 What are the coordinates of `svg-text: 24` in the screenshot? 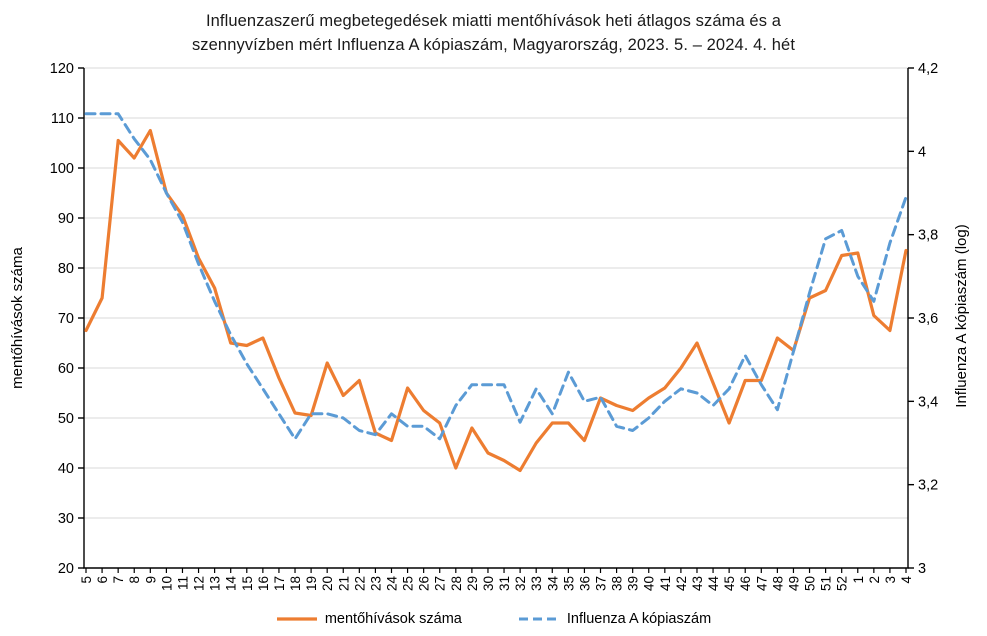 It's located at (391, 584).